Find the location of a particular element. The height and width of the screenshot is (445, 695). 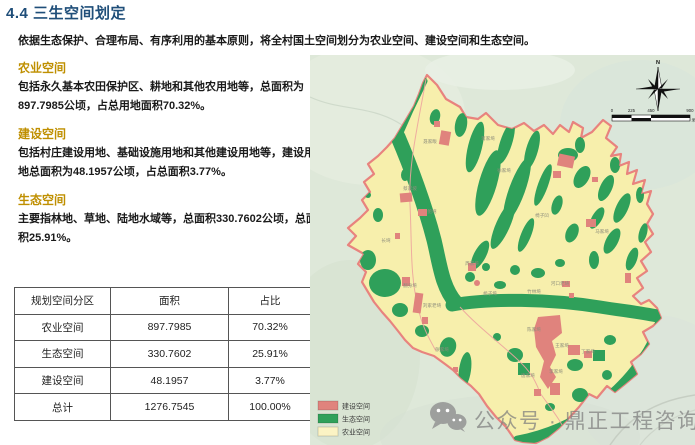

section-heading: 建设空间 is located at coordinates (42, 134).